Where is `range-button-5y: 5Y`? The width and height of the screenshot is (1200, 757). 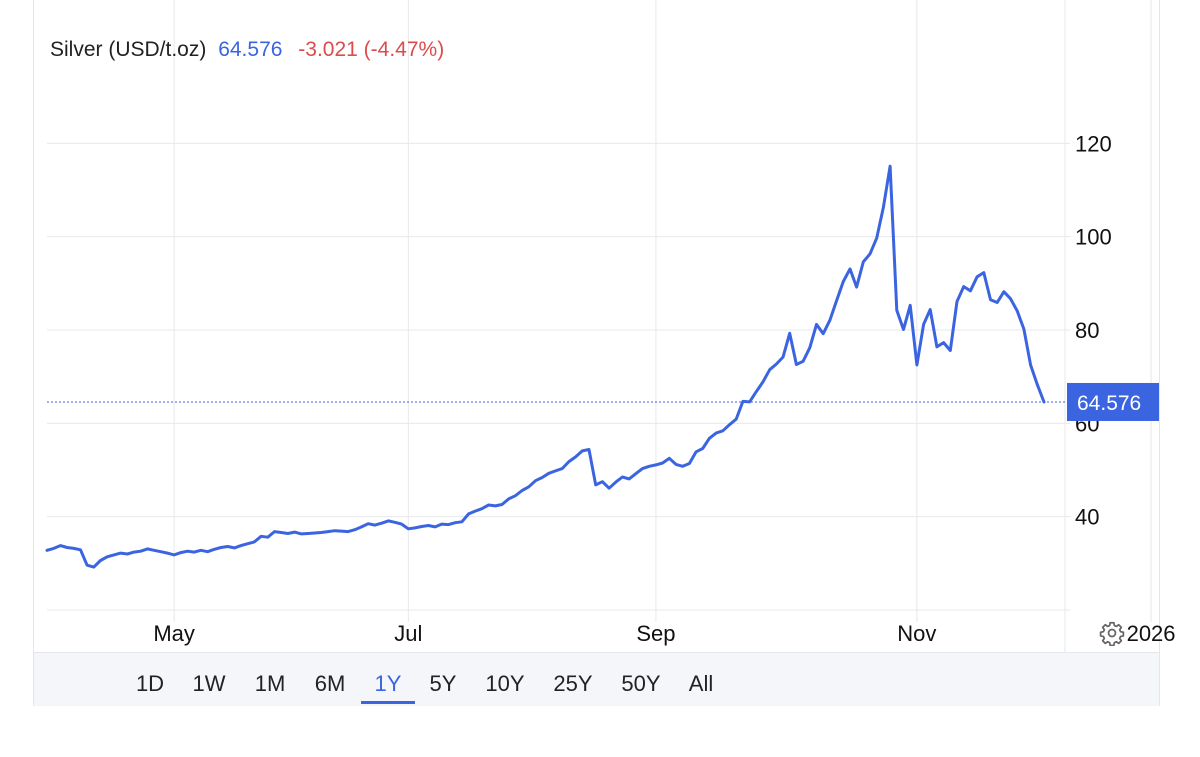 range-button-5y: 5Y is located at coordinates (443, 683).